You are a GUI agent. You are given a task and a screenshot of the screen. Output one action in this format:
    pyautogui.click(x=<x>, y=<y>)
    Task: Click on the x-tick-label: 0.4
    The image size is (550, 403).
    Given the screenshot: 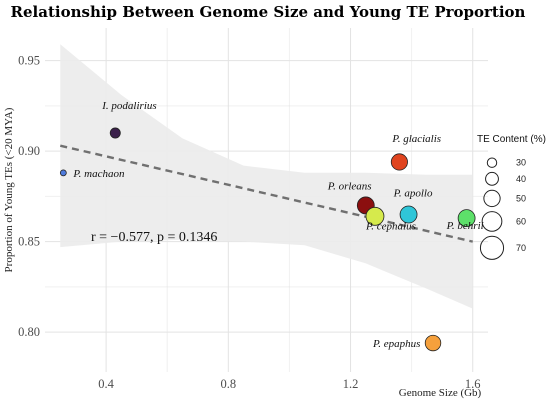 What is the action you would take?
    pyautogui.click(x=106, y=384)
    